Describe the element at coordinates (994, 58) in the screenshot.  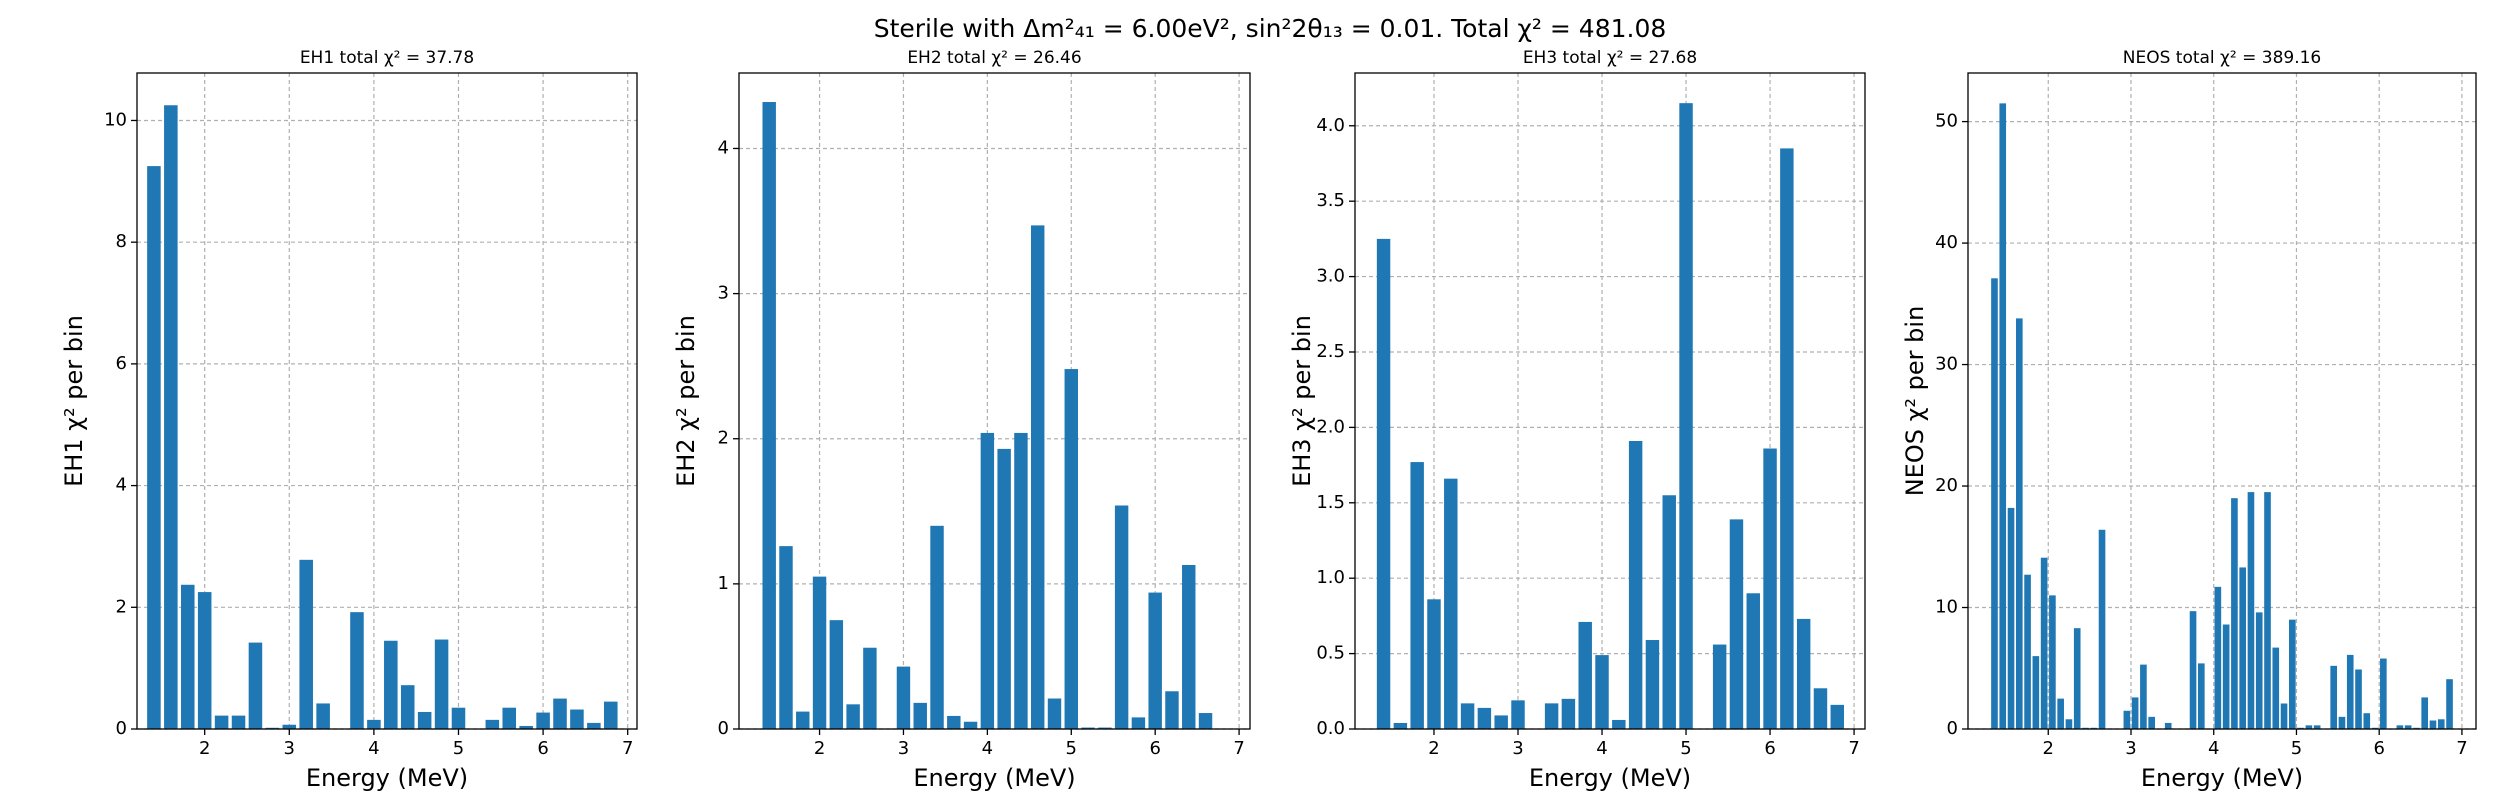
I see `subplot-title: EH2 total χ² = 26.46` at that location.